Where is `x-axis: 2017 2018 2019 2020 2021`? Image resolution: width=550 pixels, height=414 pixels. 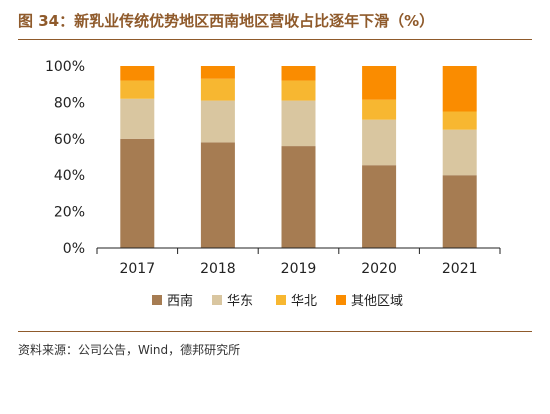
x-axis: 2017 2018 2019 2020 2021 is located at coordinates (298, 262).